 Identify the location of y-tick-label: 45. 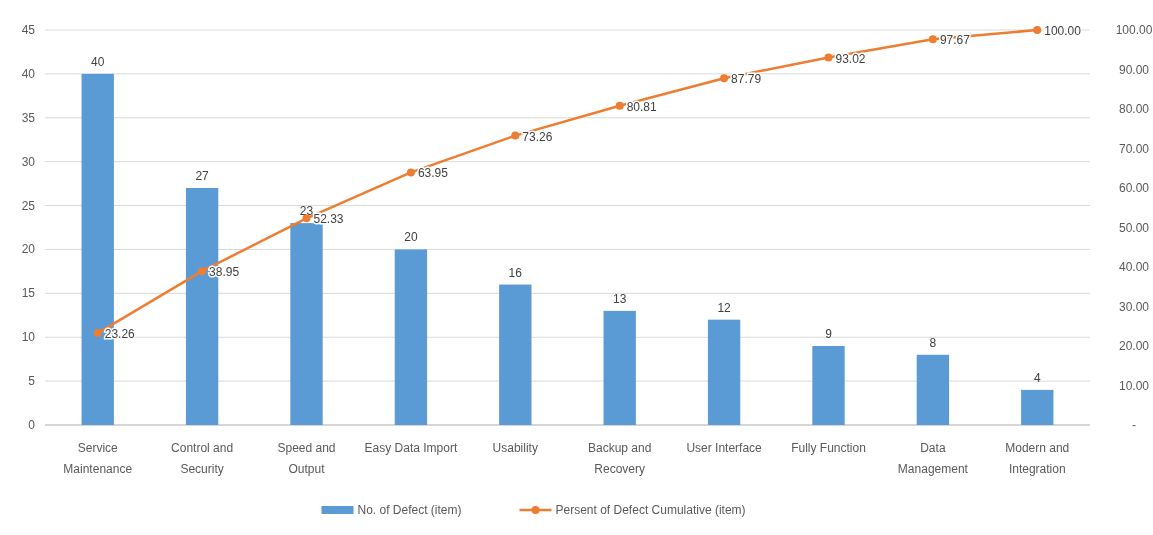
(28, 30).